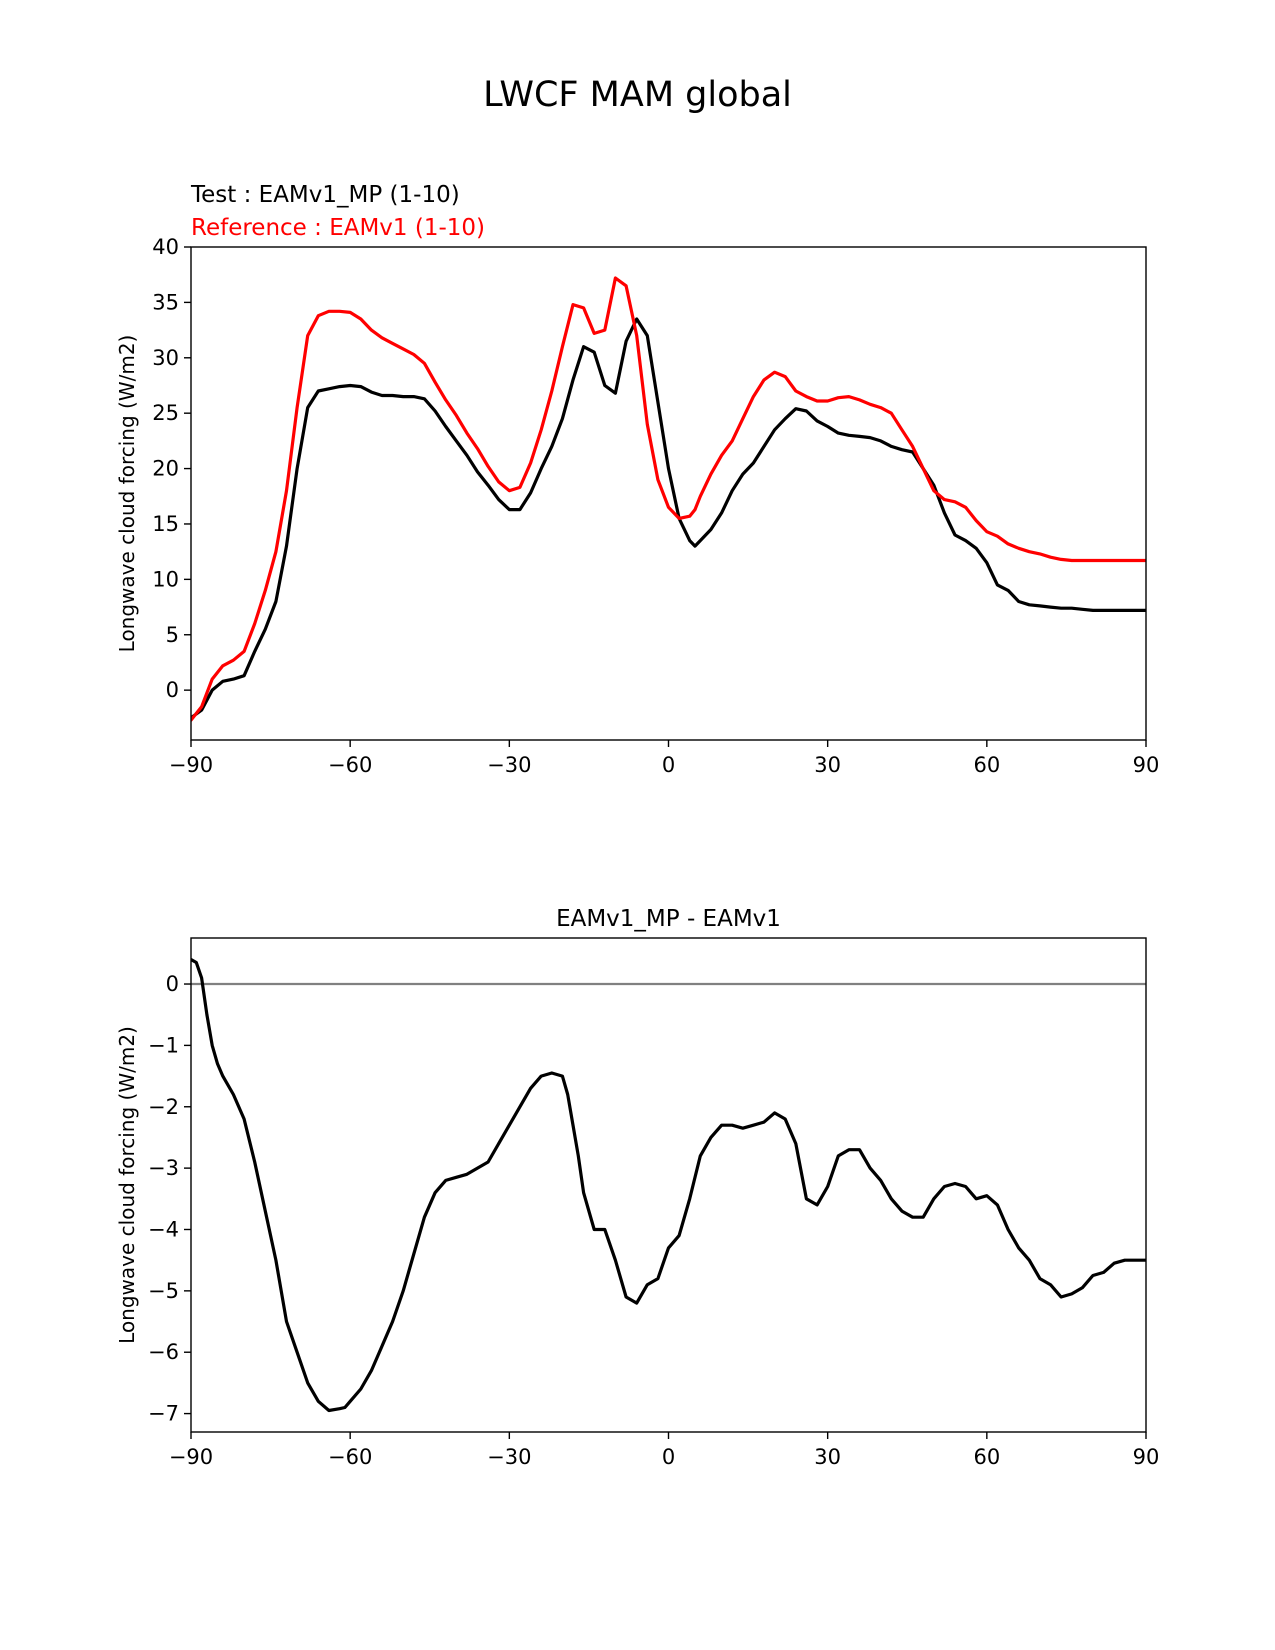 The image size is (1275, 1650). I want to click on y-tick-label: 25, so click(165, 413).